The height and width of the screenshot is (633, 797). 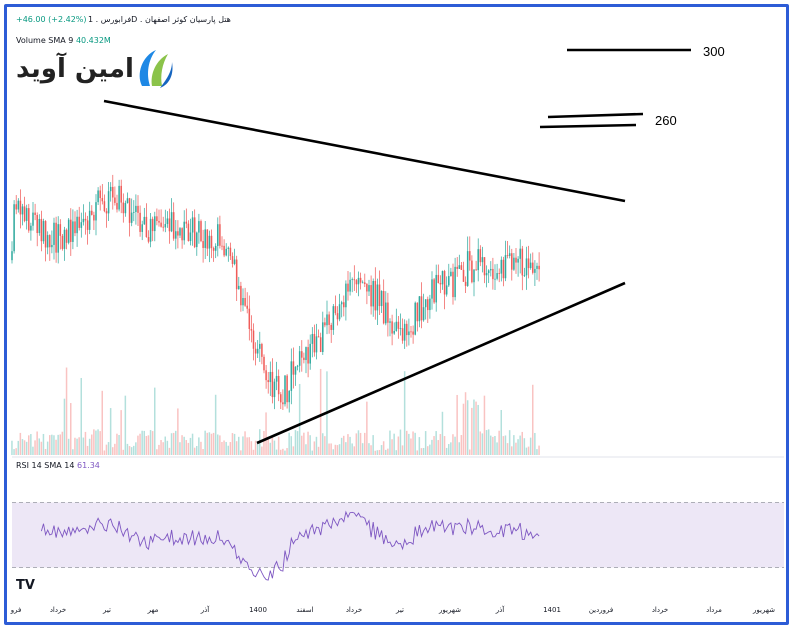 What do you see at coordinates (364, 151) in the screenshot?
I see `upper-trendline` at bounding box center [364, 151].